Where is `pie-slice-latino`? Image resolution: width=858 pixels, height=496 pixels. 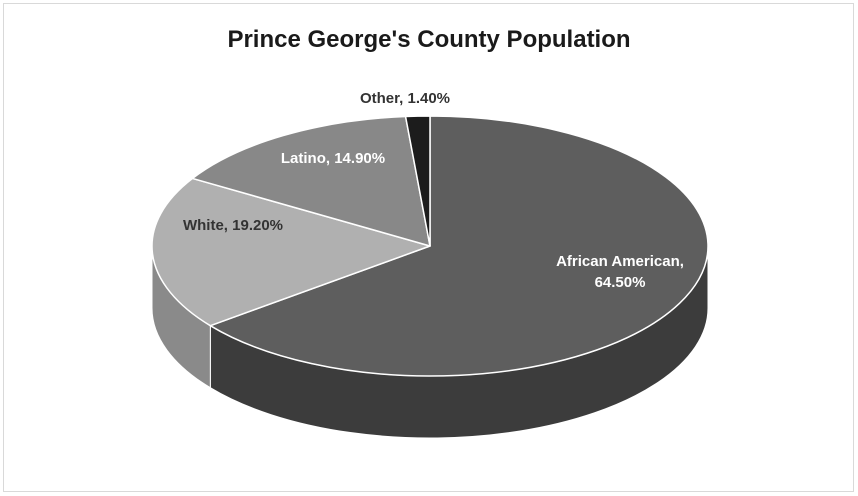 pie-slice-latino is located at coordinates (311, 181).